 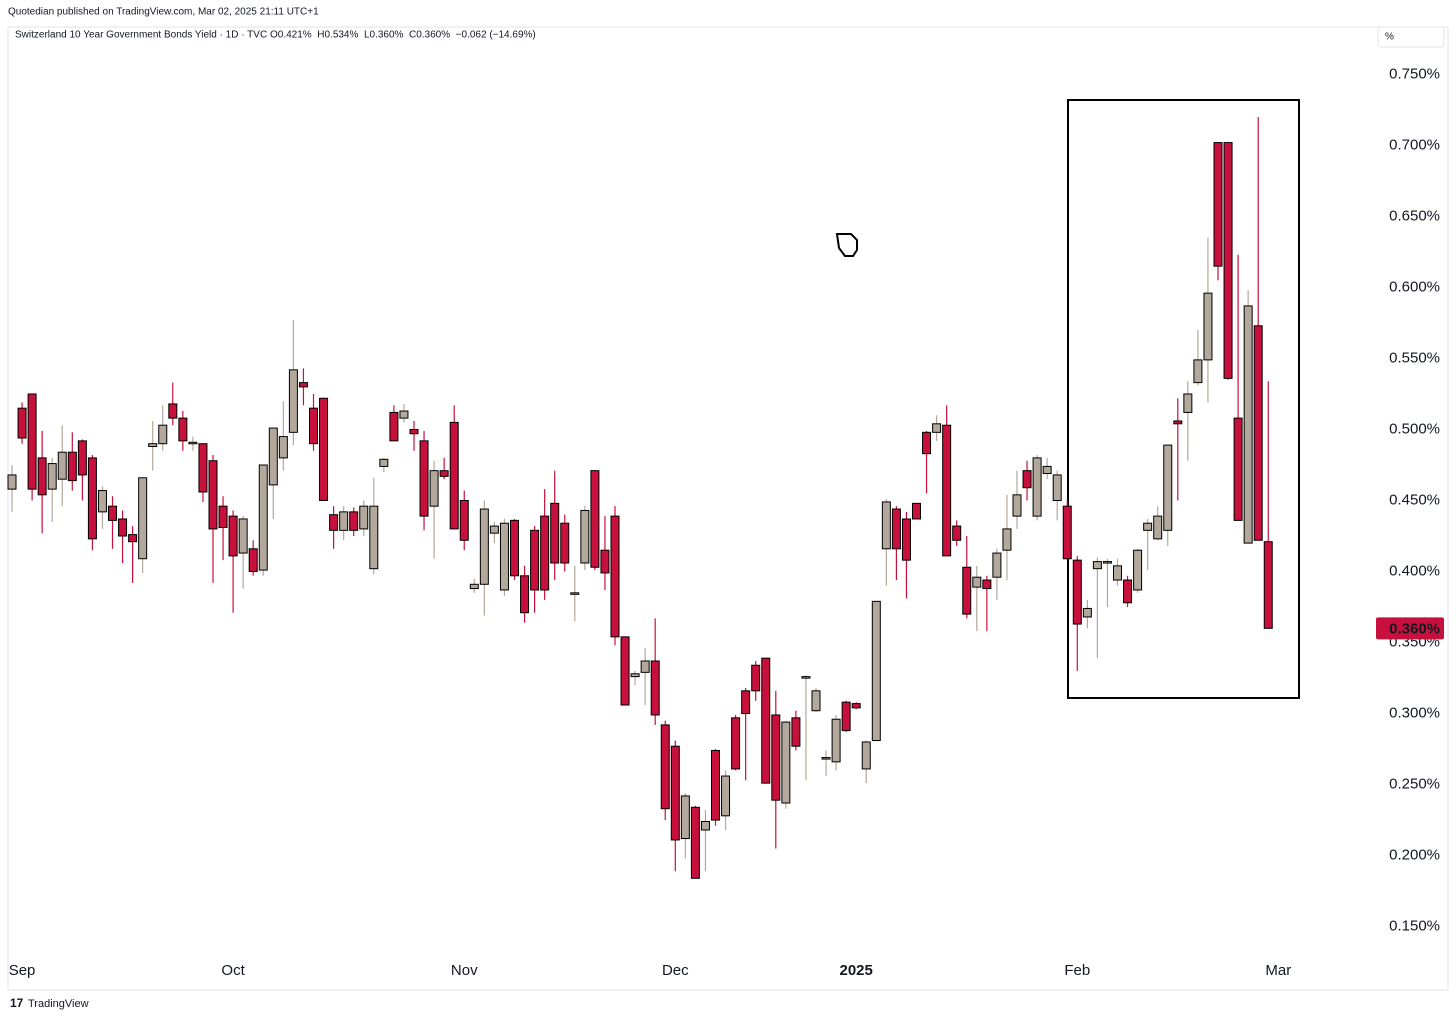 I want to click on x-tick-label: Sep, so click(x=22, y=970).